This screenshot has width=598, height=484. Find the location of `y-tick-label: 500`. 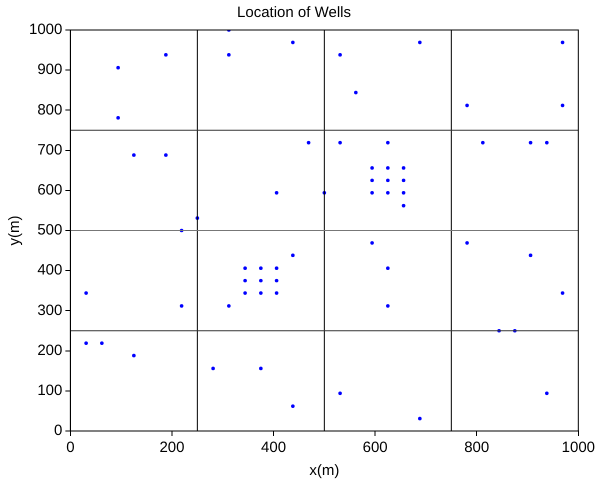

y-tick-label: 500 is located at coordinates (49, 230).